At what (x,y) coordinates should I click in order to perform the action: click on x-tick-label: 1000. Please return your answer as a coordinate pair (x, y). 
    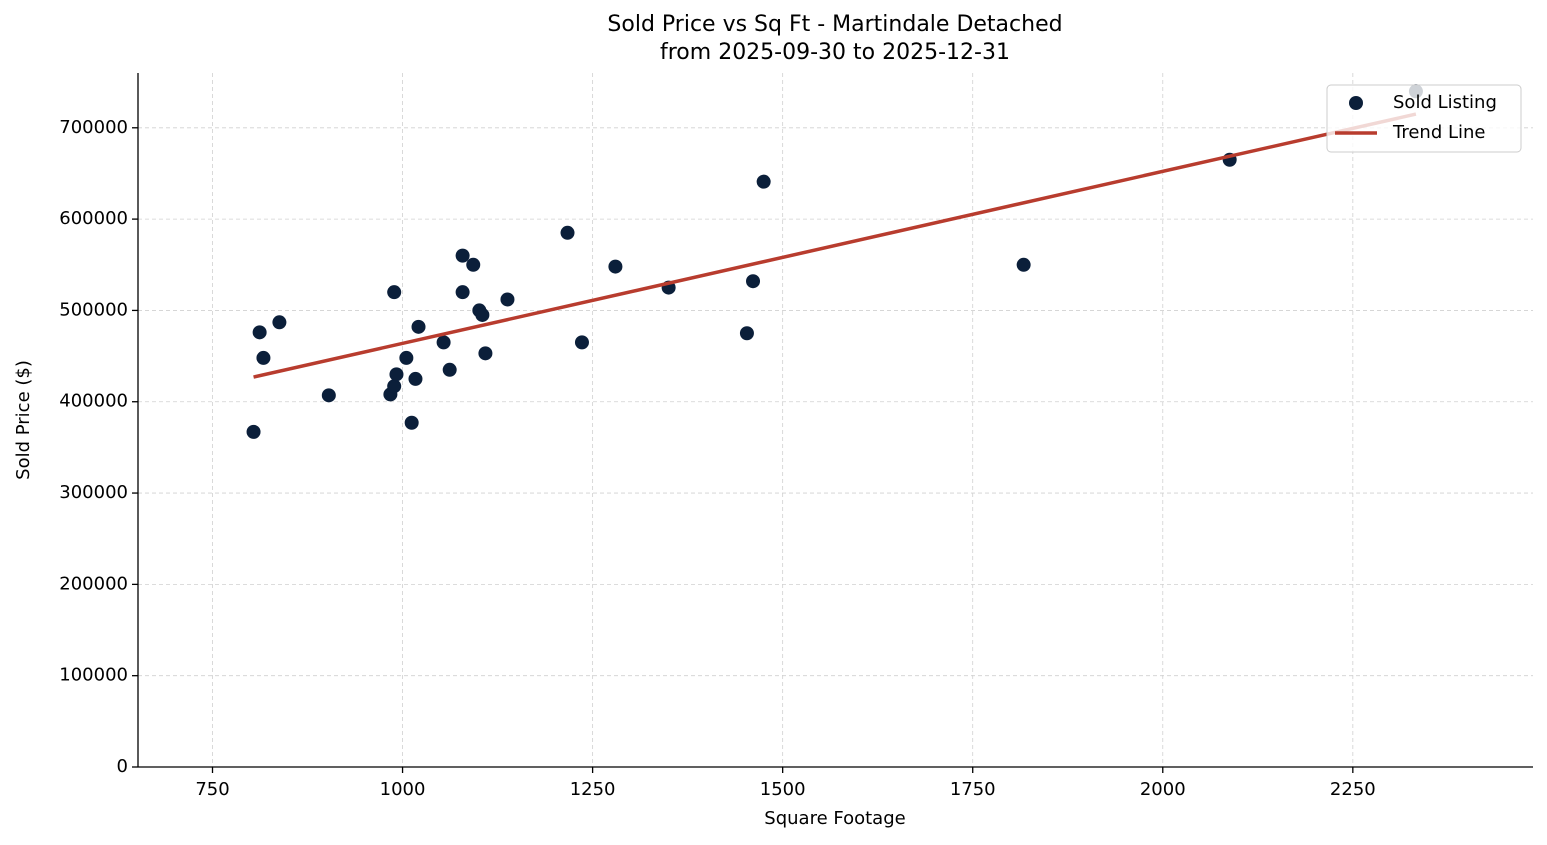
    Looking at the image, I should click on (403, 789).